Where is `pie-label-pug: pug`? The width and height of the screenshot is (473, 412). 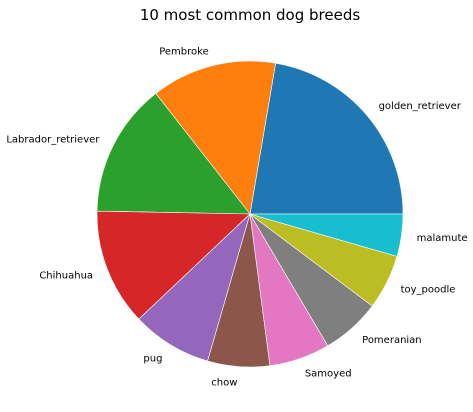
pie-label-pug: pug is located at coordinates (152, 358).